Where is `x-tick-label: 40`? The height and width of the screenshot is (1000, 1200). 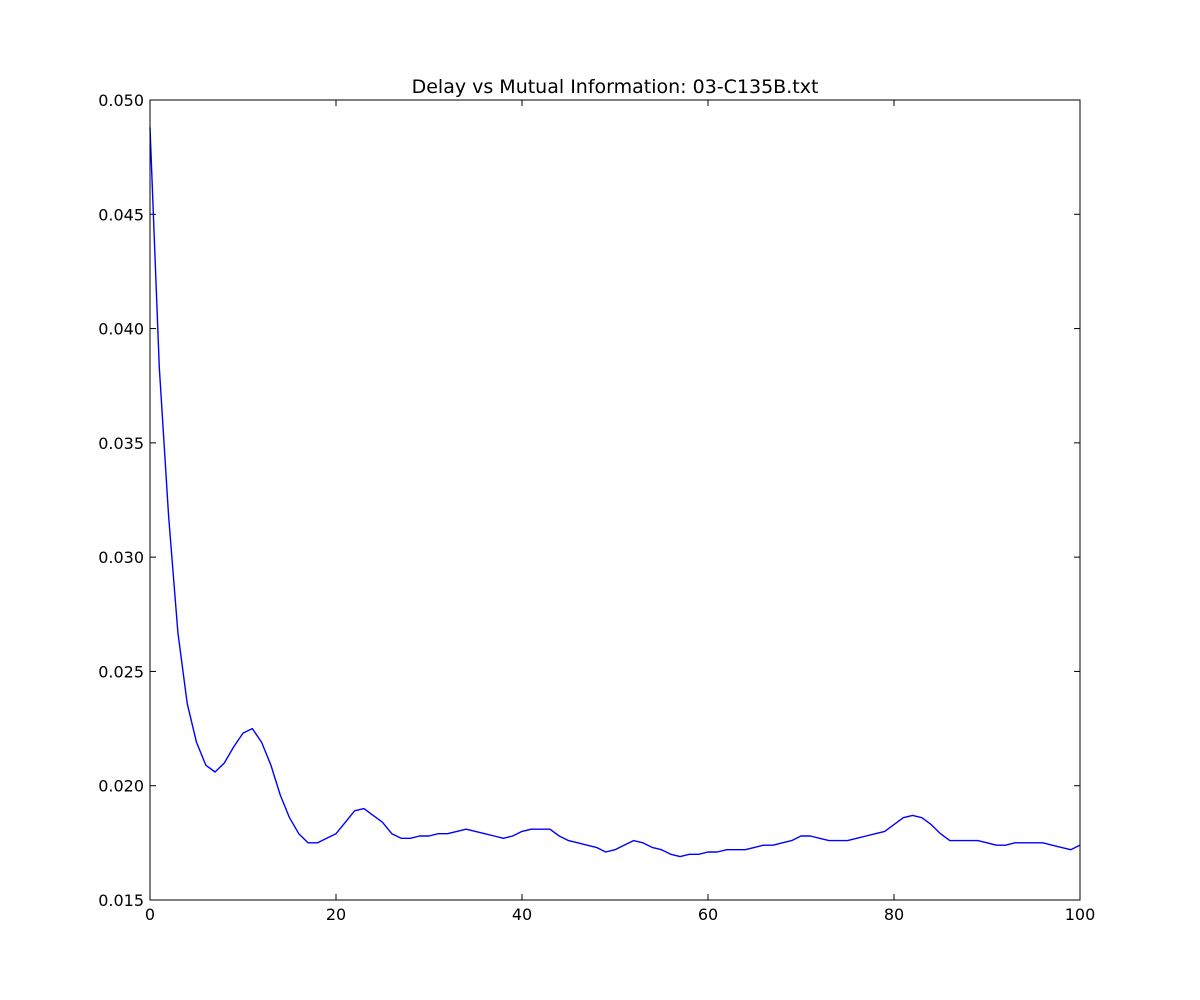 x-tick-label: 40 is located at coordinates (522, 914).